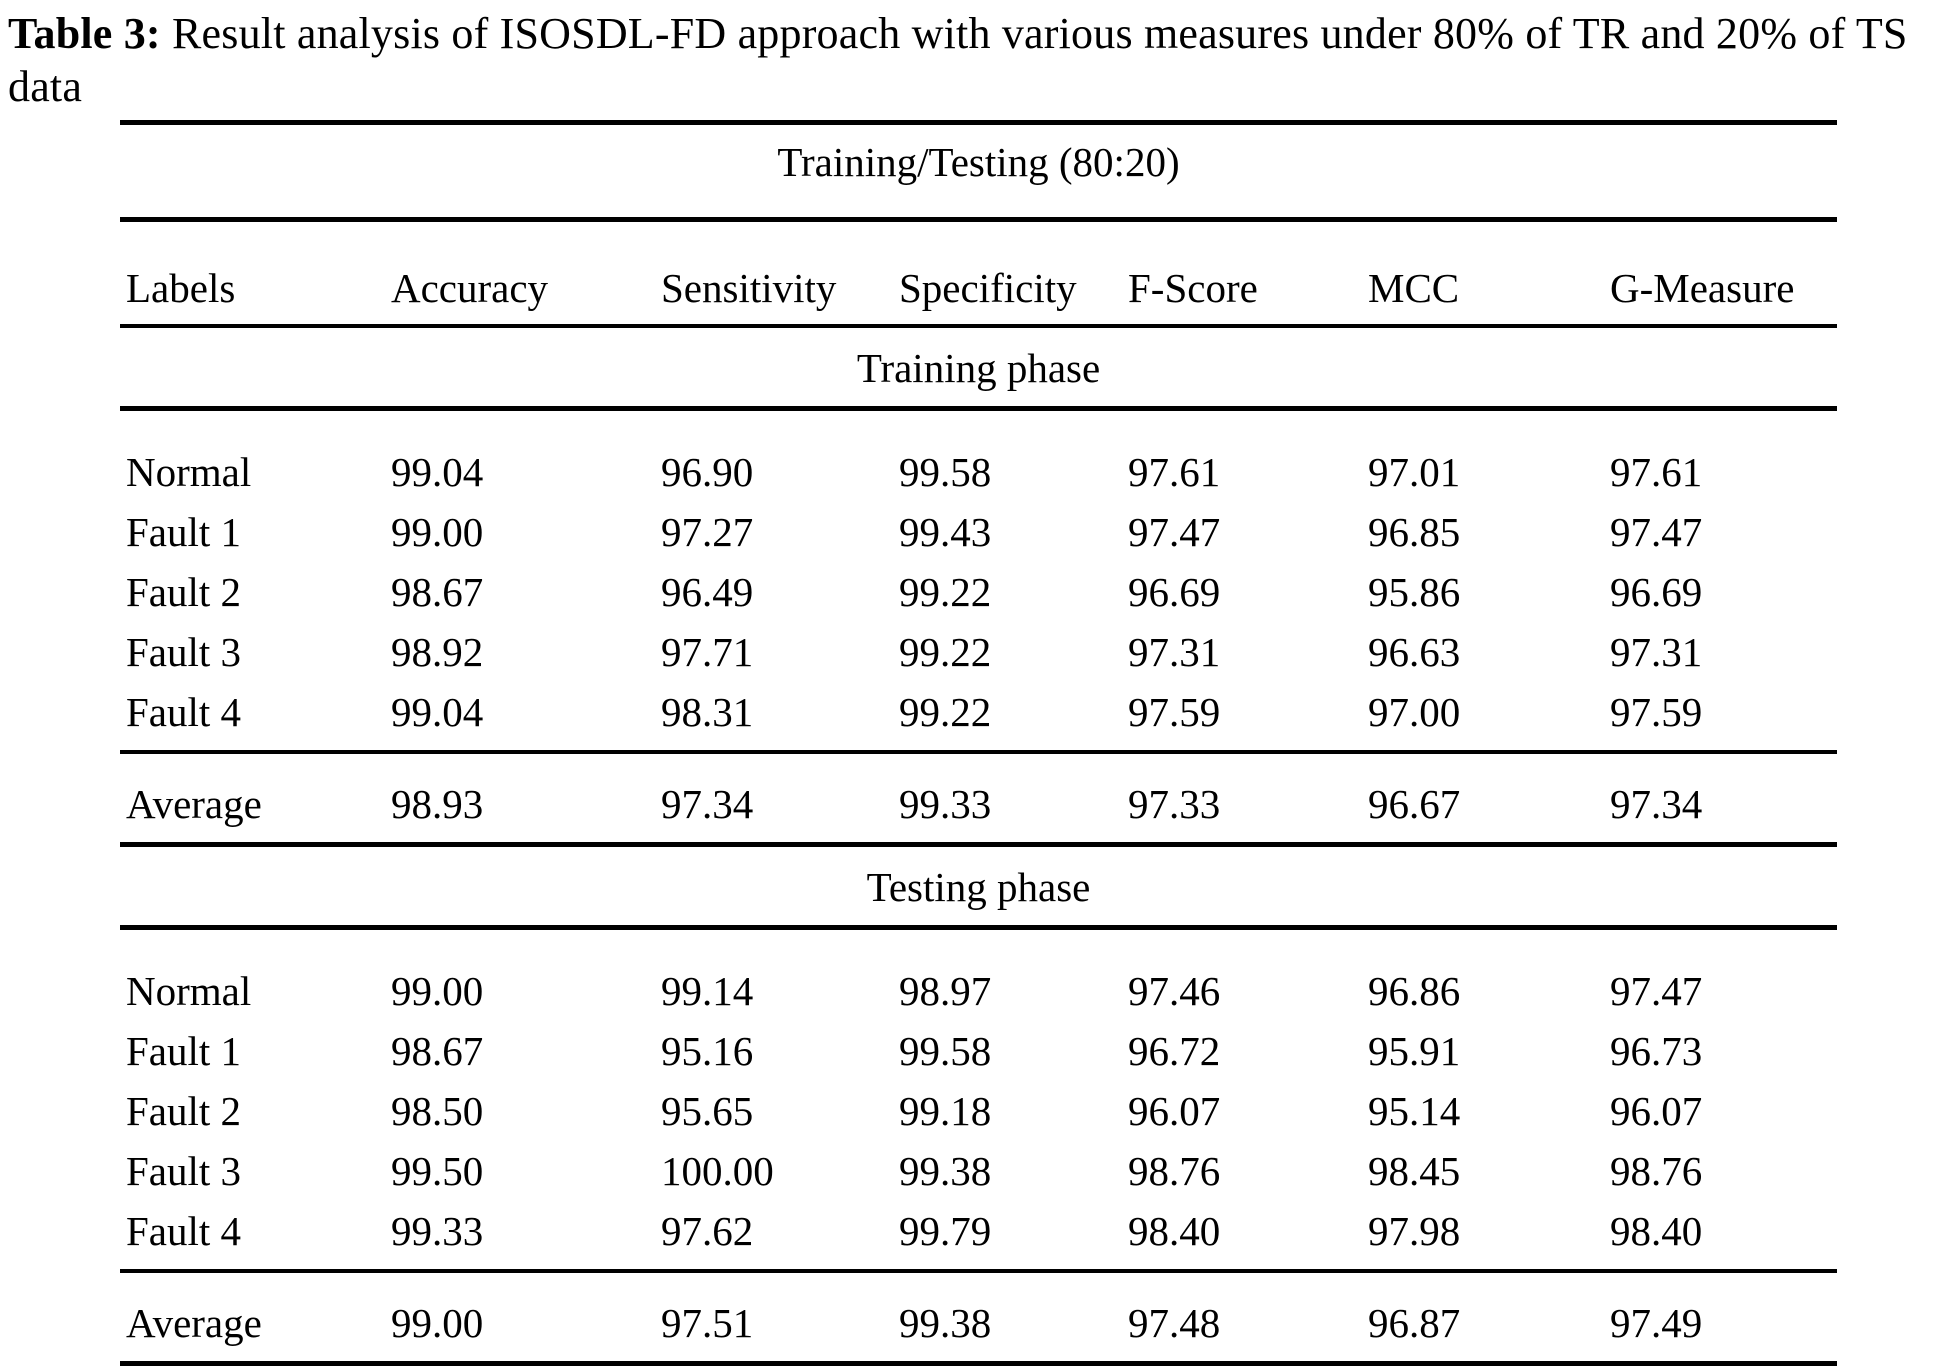  I want to click on table-row: Fault 3 98.92 97.71 99.22 97.31 96.63 97.31, so click(978, 652).